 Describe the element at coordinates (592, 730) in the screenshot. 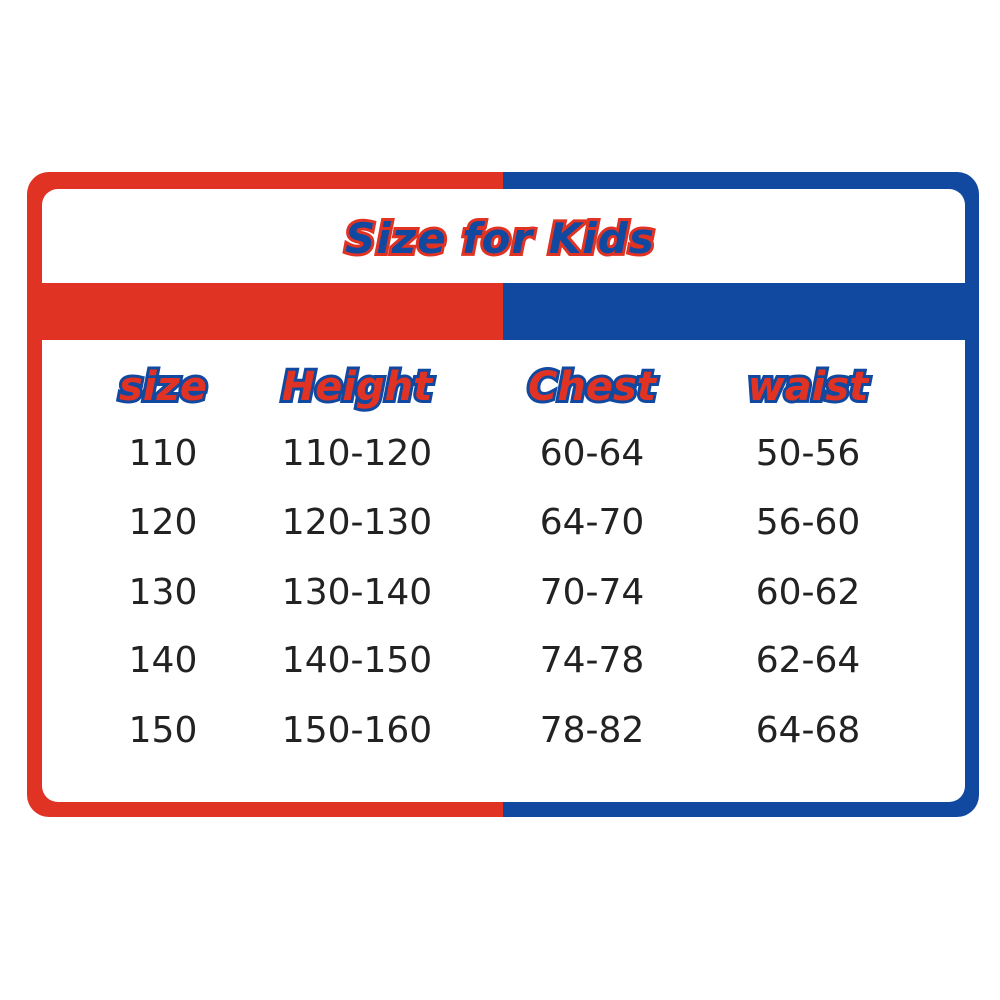

I see `table-cell: 78-82` at that location.